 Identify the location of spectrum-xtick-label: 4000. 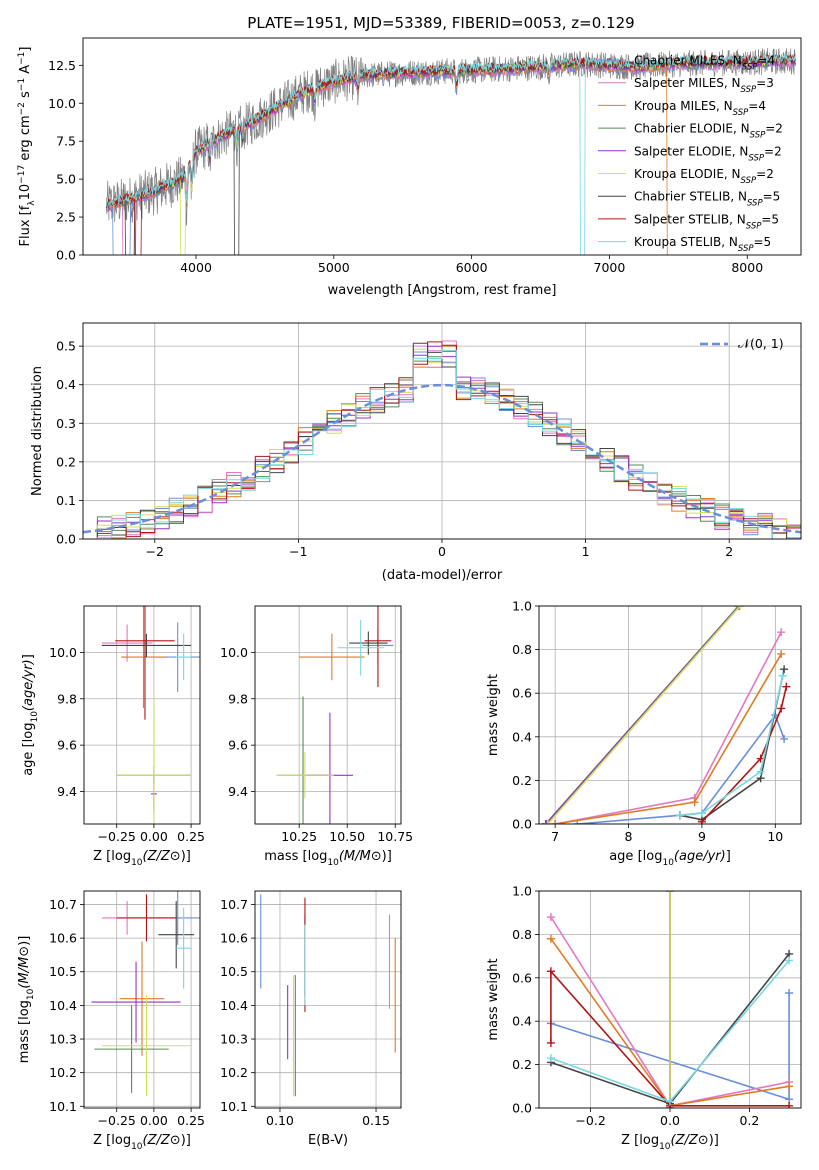
(196, 267).